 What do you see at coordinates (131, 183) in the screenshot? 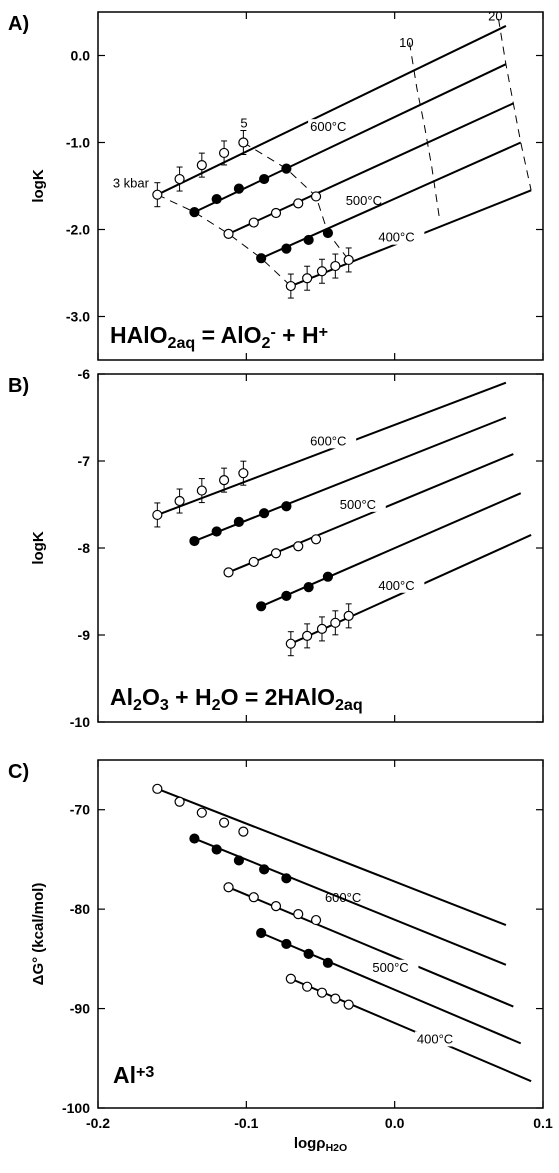
I see `isobar-label: 3 kbar` at bounding box center [131, 183].